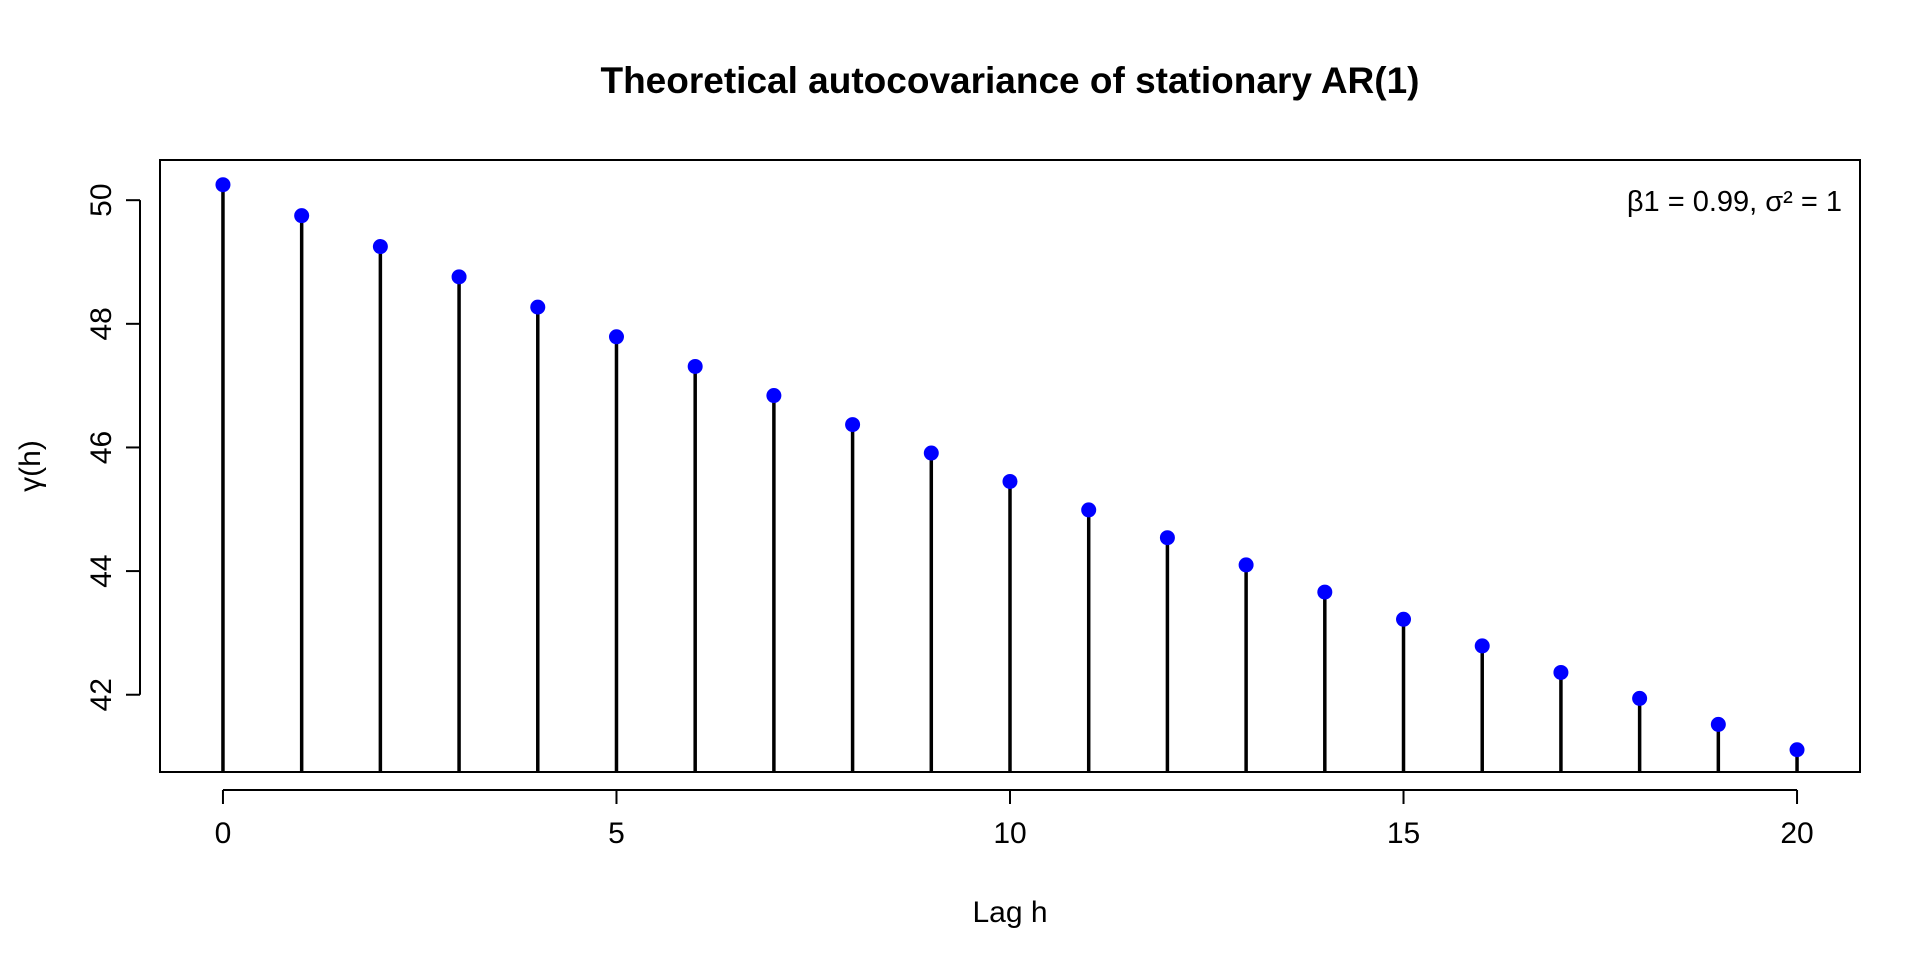  I want to click on x-tick-label: 15, so click(1403, 833).